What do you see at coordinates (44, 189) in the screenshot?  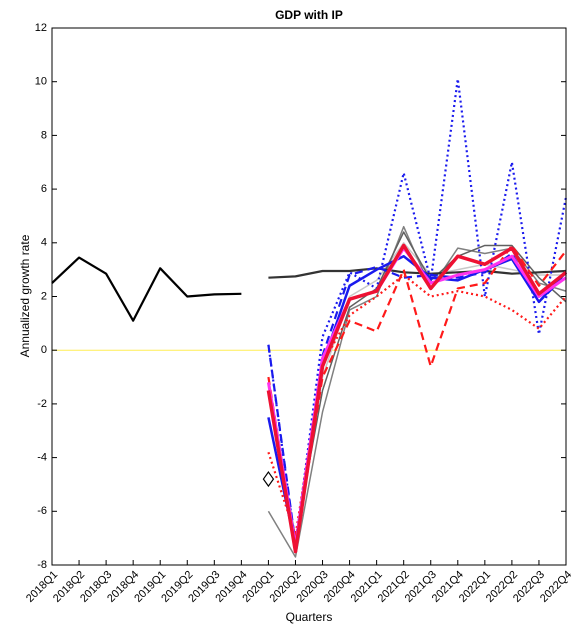 I see `y-tick-label: 6` at bounding box center [44, 189].